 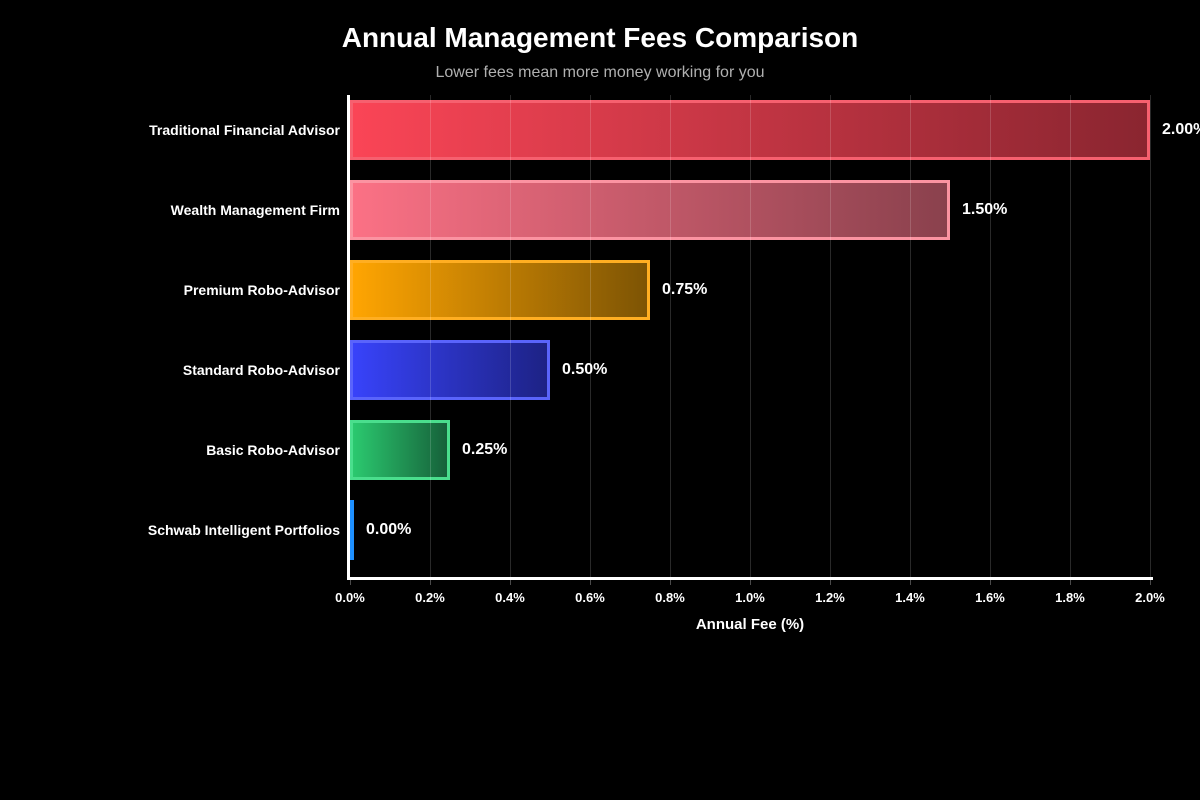 I want to click on x-tick-label: 0.4%, so click(x=510, y=597).